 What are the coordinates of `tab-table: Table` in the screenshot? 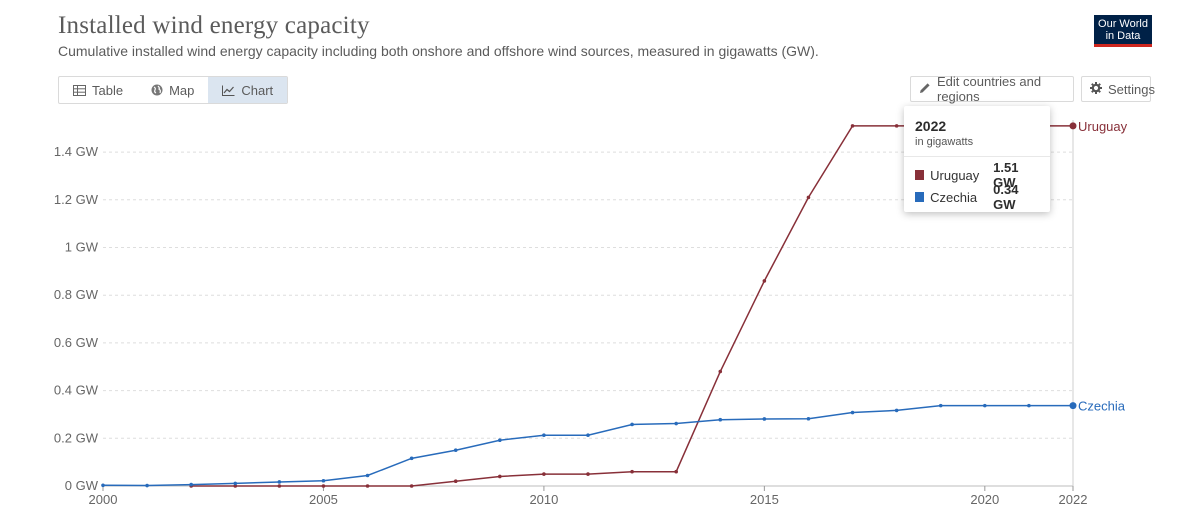 It's located at (98, 90).